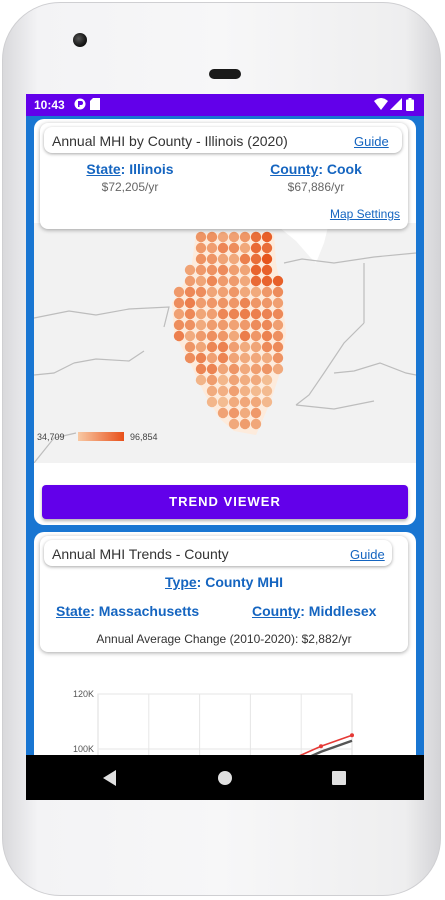 Image resolution: width=445 pixels, height=900 pixels. What do you see at coordinates (225, 778) in the screenshot?
I see `home-icon` at bounding box center [225, 778].